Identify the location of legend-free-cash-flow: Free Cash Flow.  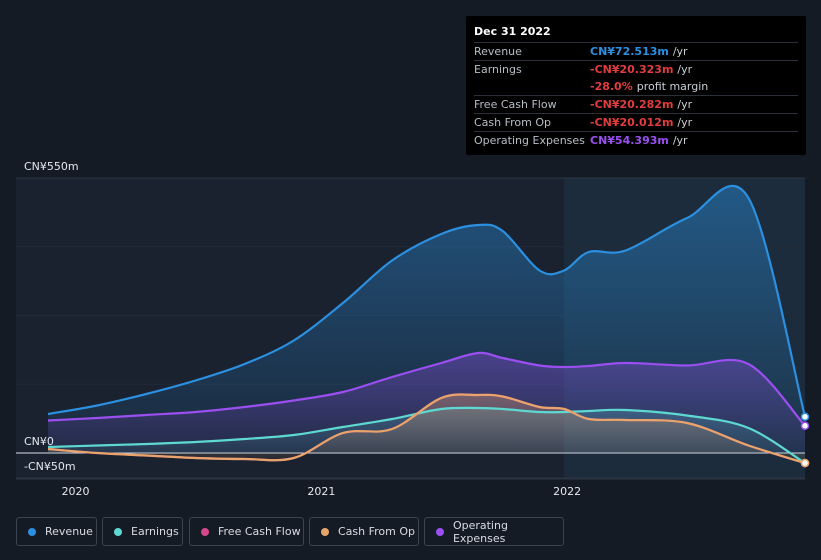
(246, 531).